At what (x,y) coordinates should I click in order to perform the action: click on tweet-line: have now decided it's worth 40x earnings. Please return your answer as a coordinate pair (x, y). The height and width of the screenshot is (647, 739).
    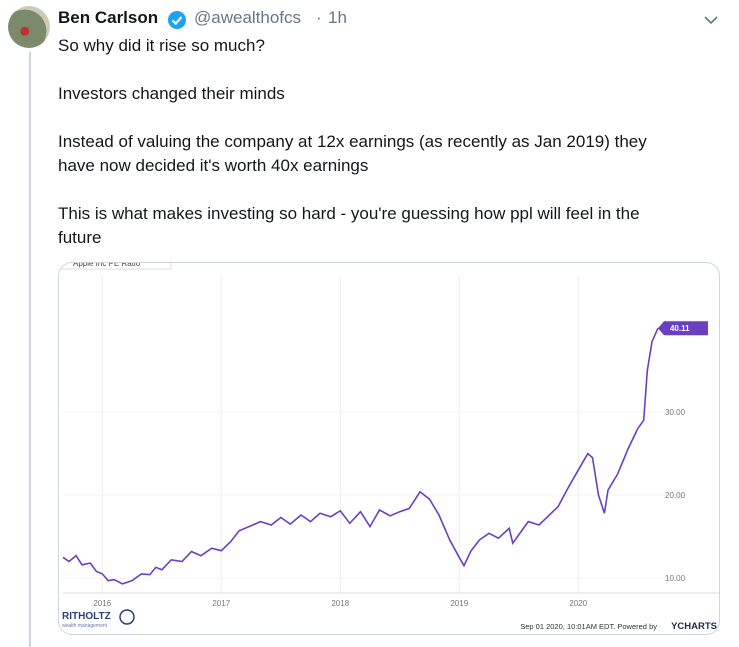
    Looking at the image, I should click on (213, 165).